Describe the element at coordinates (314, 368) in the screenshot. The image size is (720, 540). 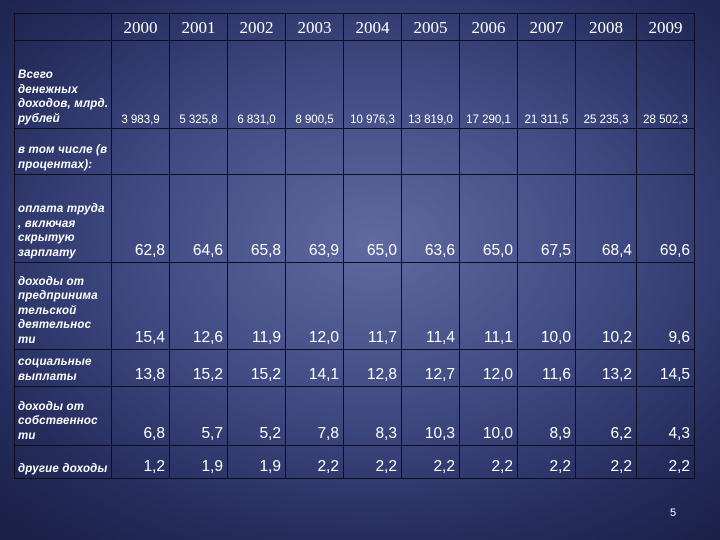
I see `table-cell: 14,1` at that location.